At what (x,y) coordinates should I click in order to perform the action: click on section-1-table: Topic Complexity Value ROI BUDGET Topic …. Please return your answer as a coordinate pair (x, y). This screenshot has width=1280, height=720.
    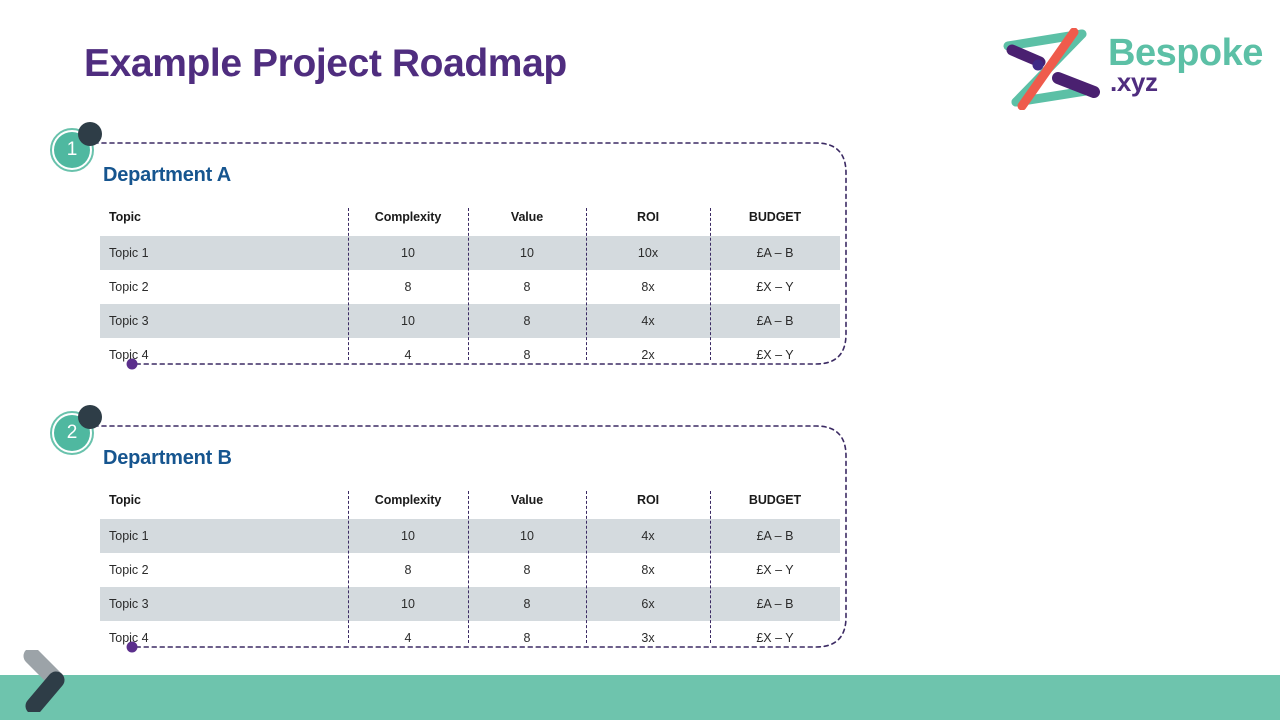
    Looking at the image, I should click on (470, 286).